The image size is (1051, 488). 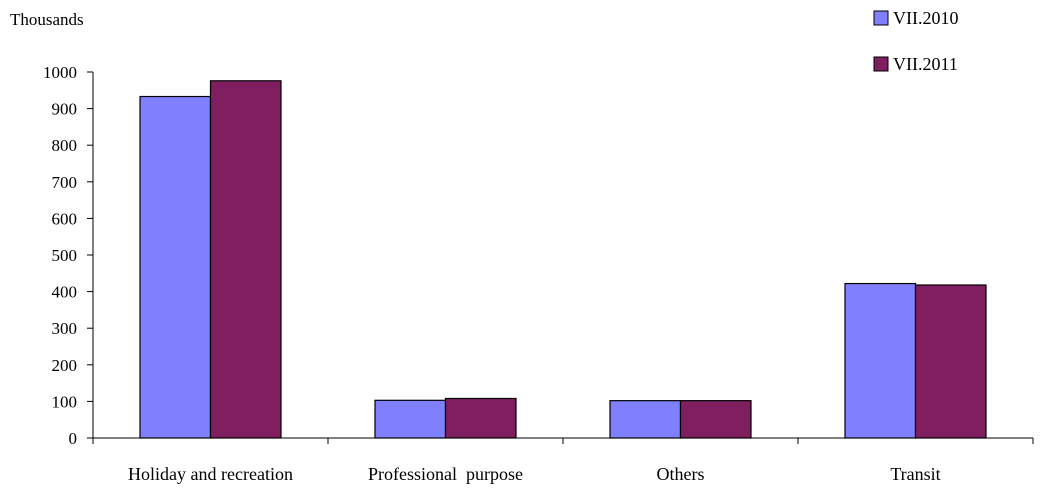 I want to click on y-unit-label: Thousands, so click(x=47, y=19).